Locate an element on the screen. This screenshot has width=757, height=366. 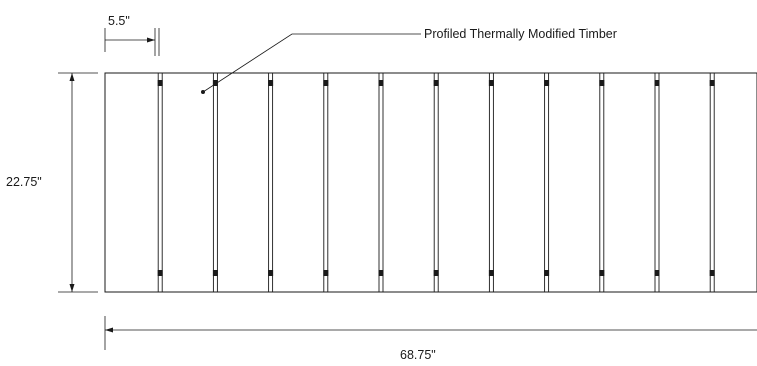
panel-length-label: 68.75" is located at coordinates (418, 355).